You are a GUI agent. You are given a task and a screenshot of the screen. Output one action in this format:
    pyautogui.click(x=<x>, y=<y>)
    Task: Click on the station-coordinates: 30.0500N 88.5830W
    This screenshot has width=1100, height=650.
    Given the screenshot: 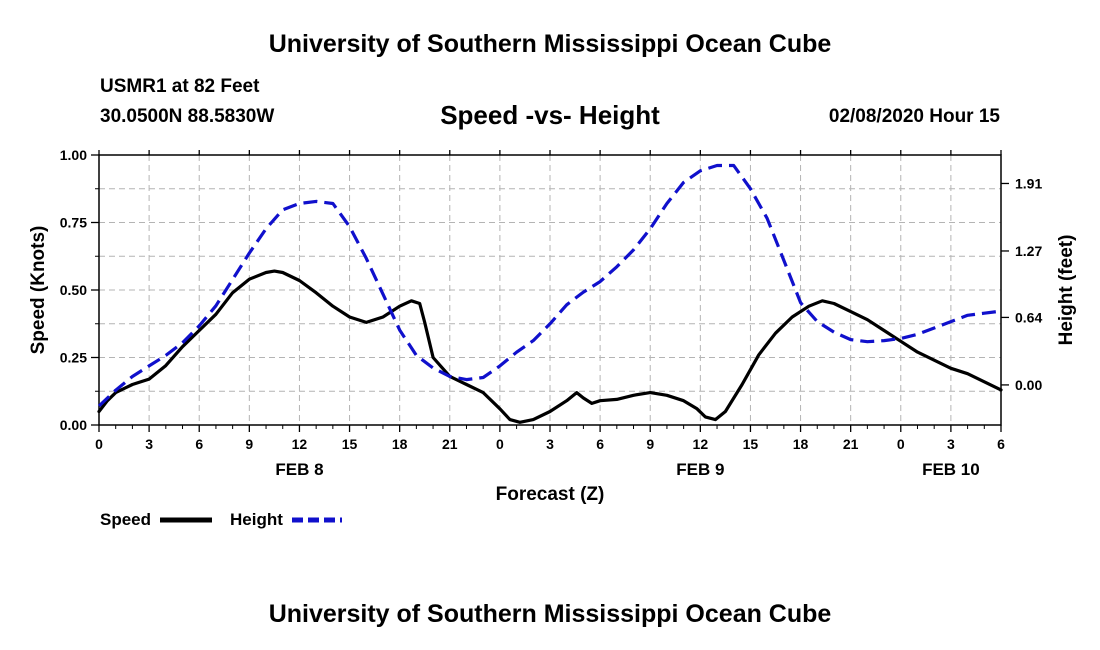 What is the action you would take?
    pyautogui.click(x=187, y=116)
    